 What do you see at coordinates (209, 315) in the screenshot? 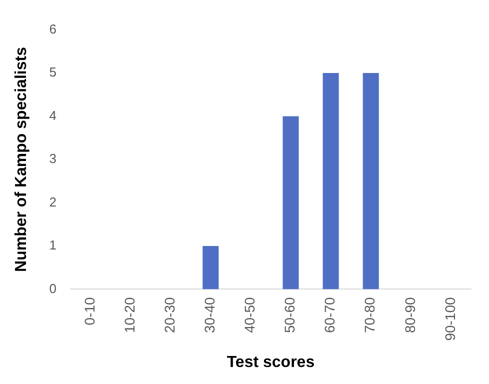
I see `x-tick-label: 30-40` at bounding box center [209, 315].